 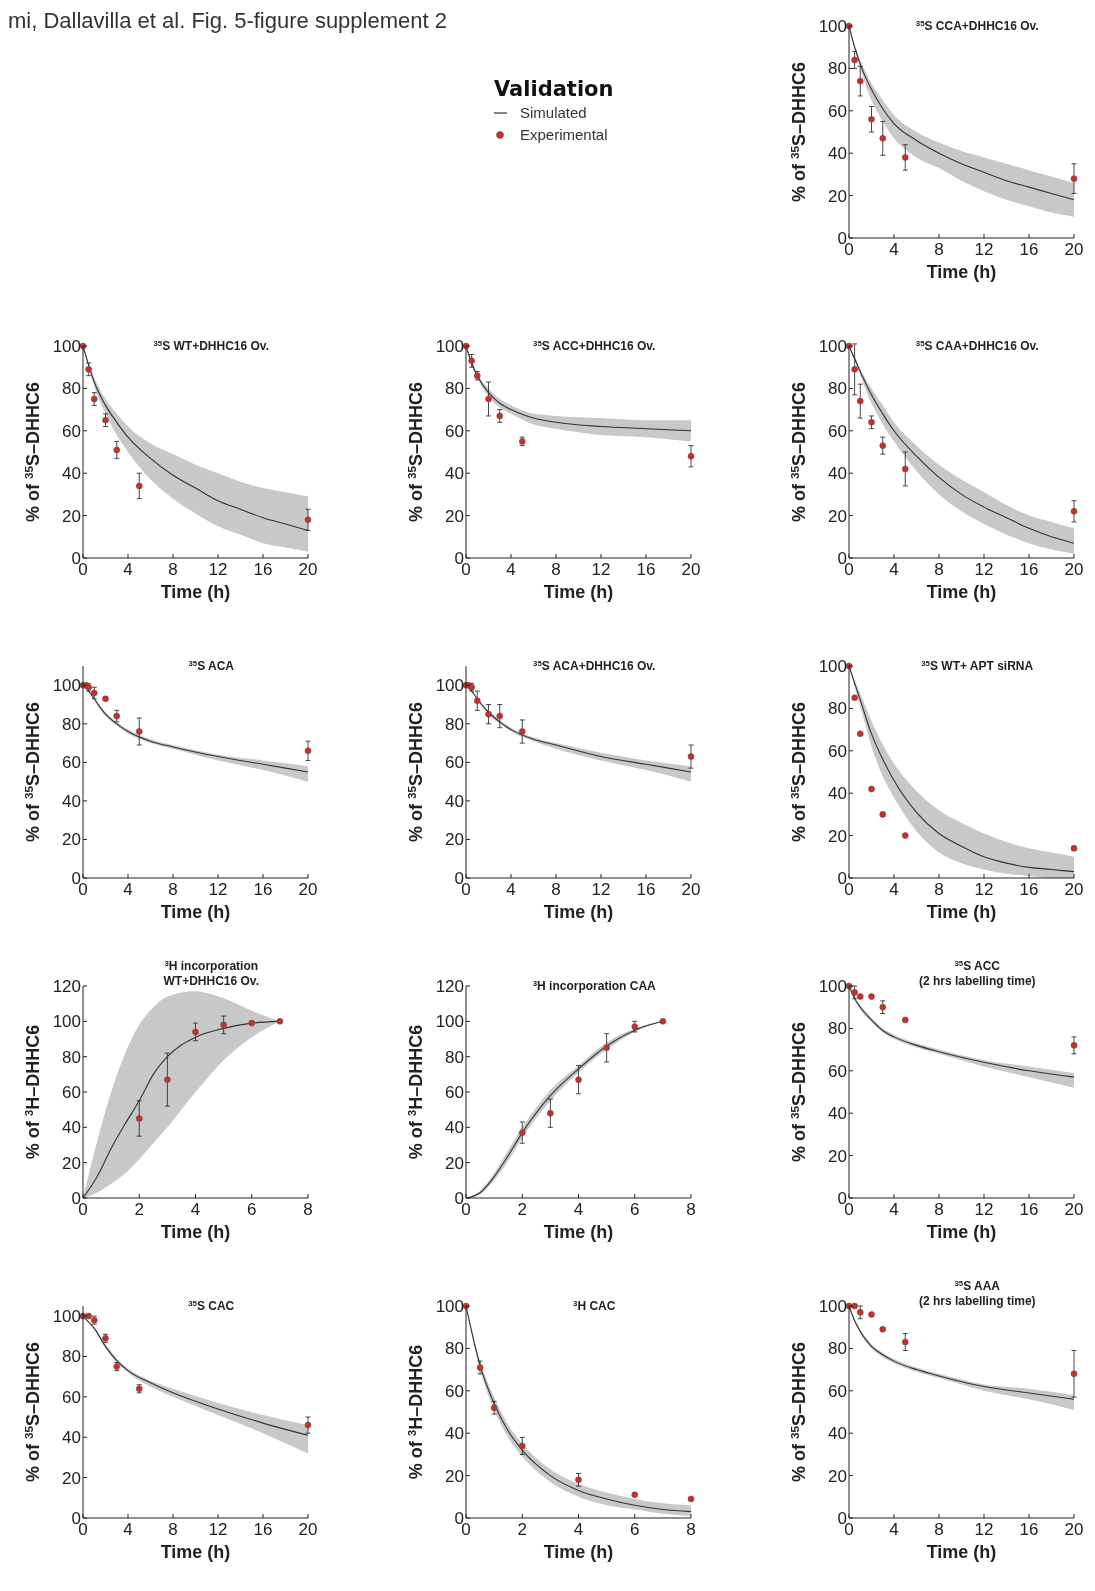 What do you see at coordinates (977, 1301) in the screenshot?
I see `chart-subtitle: (2 hrs labelling time)` at bounding box center [977, 1301].